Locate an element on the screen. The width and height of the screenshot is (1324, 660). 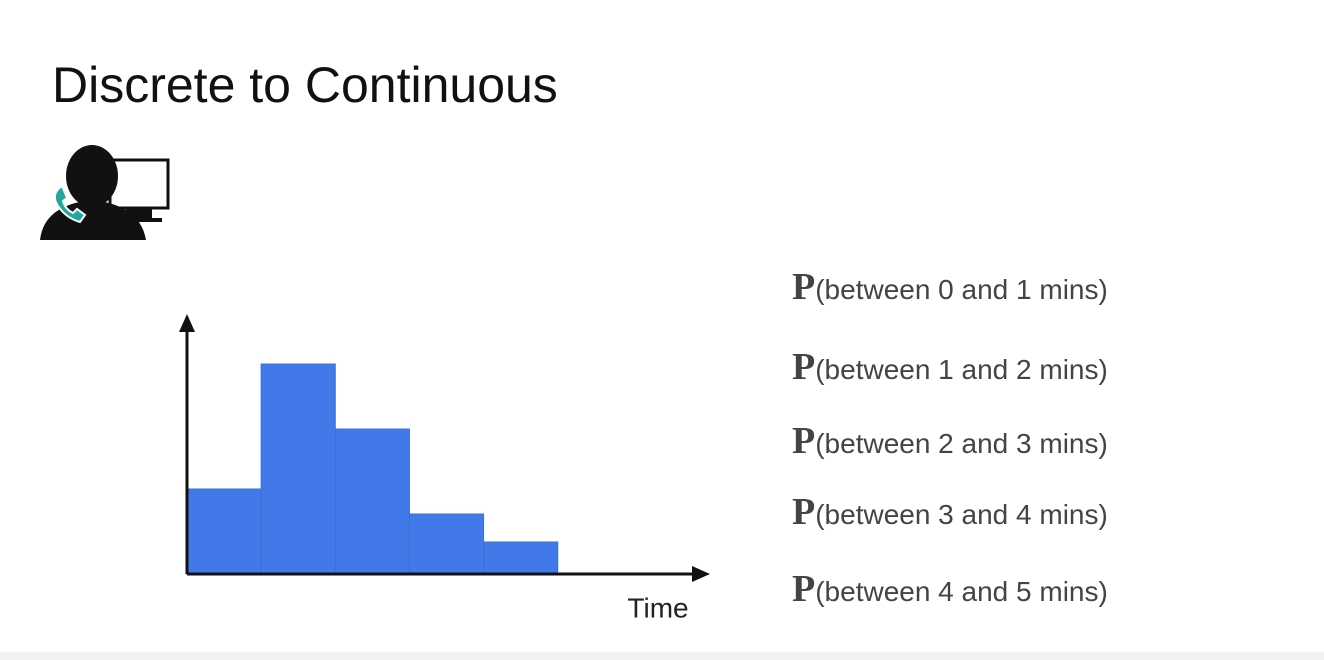
event-text: (between 3 and 4 mins) is located at coordinates (961, 514).